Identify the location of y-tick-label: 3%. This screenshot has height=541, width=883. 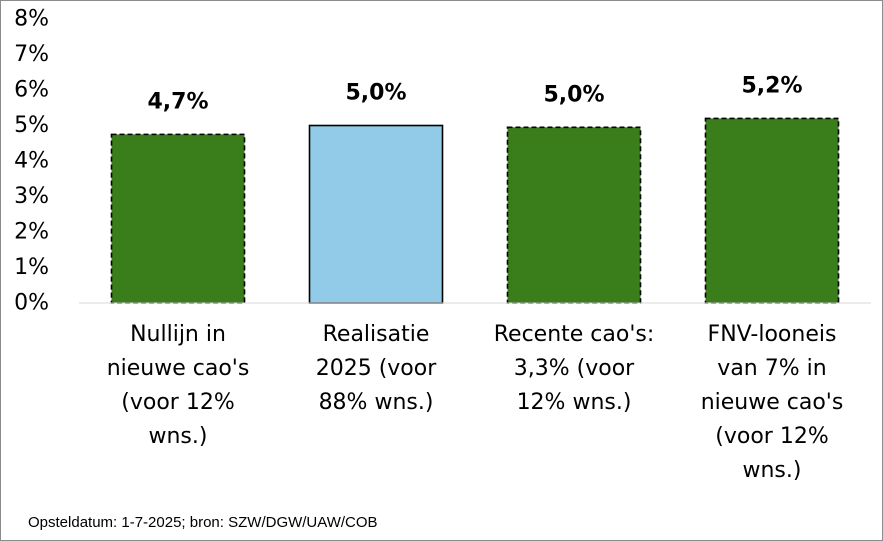
(31, 196).